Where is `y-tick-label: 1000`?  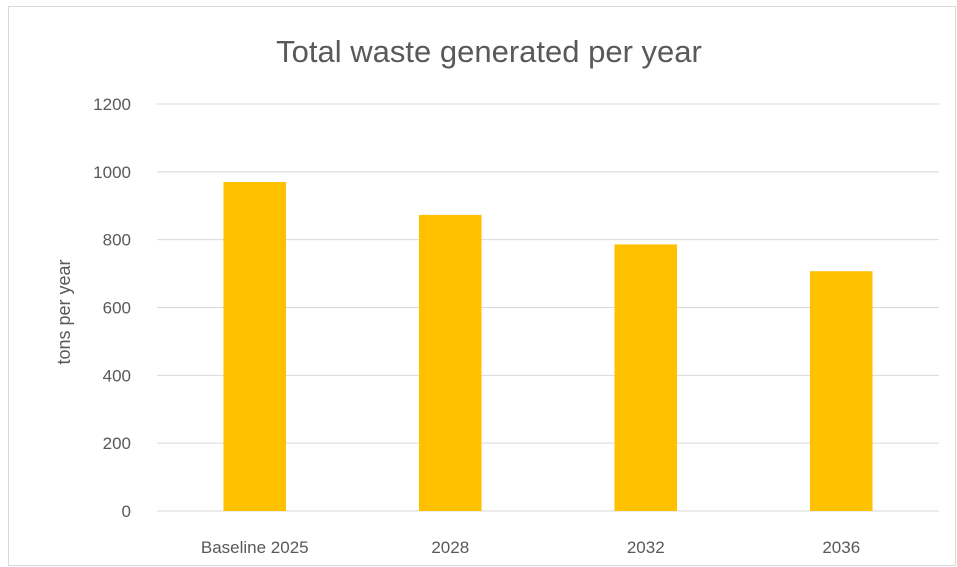 y-tick-label: 1000 is located at coordinates (112, 172).